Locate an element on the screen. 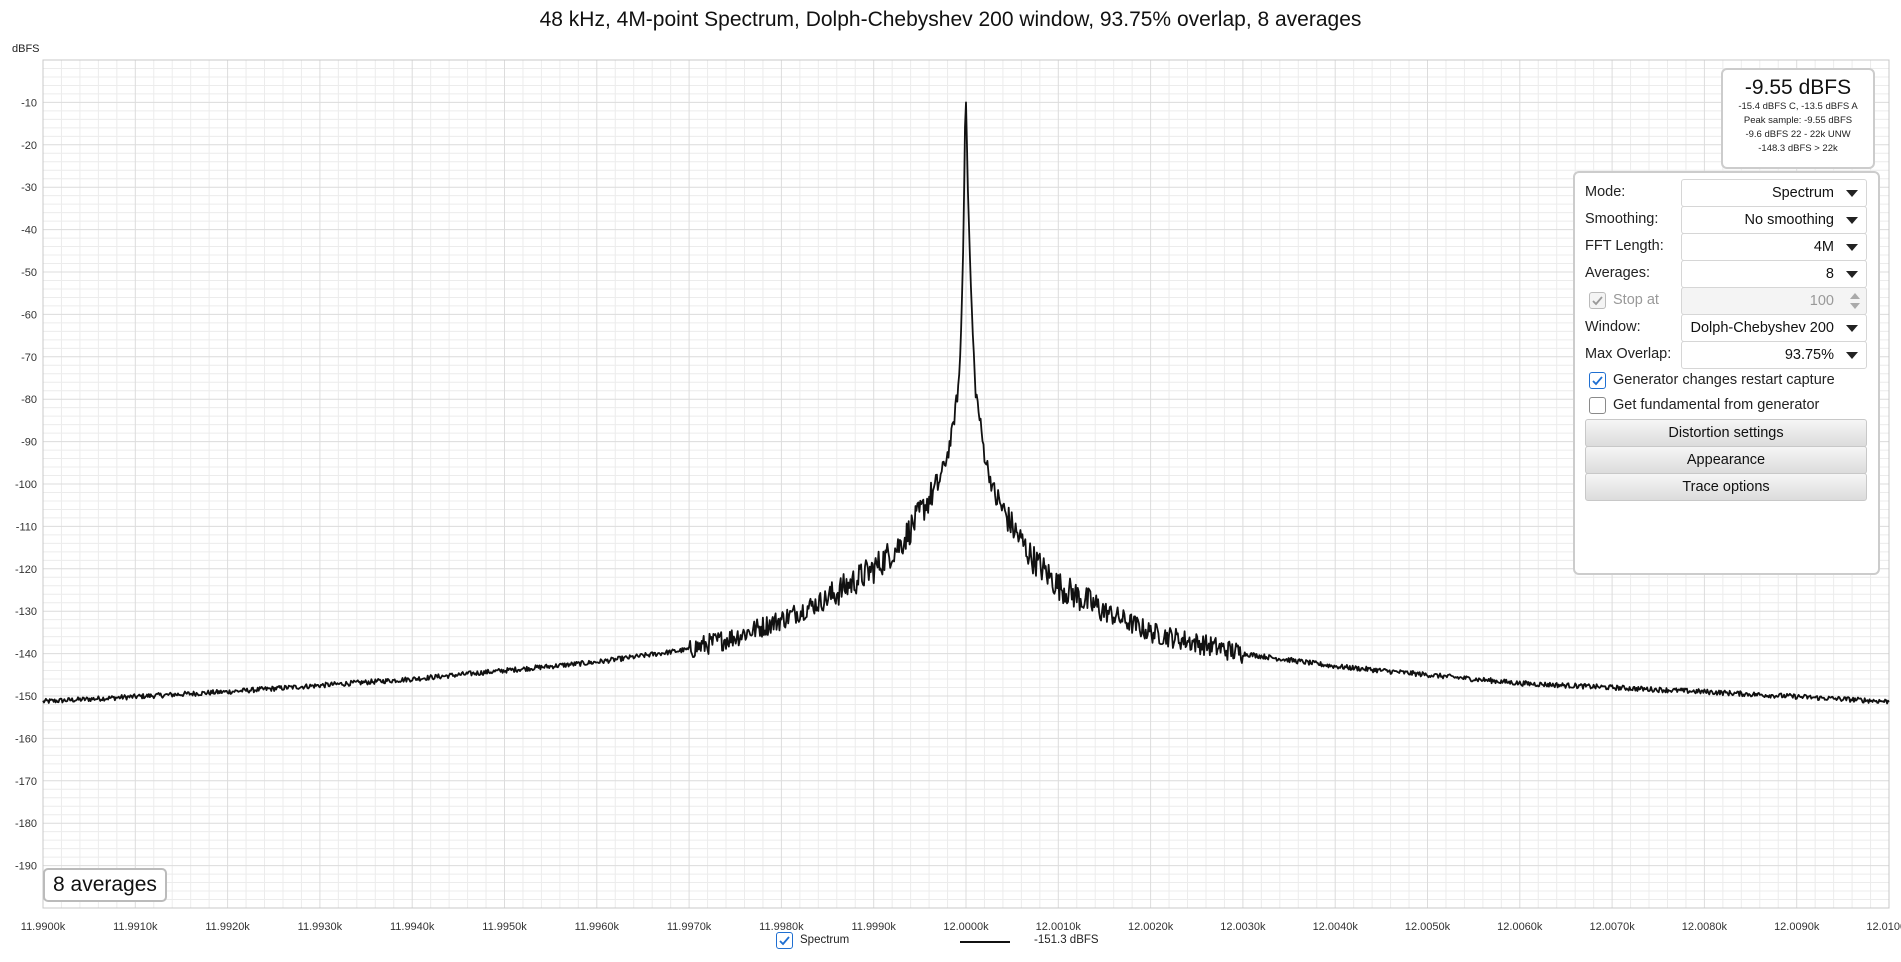 The image size is (1901, 962). spinner-arrows-icon is located at coordinates (1855, 301).